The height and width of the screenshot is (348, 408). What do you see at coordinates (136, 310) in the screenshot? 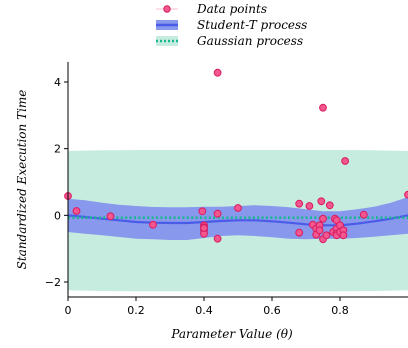
I see `x-tick-label: 0.2` at bounding box center [136, 310].